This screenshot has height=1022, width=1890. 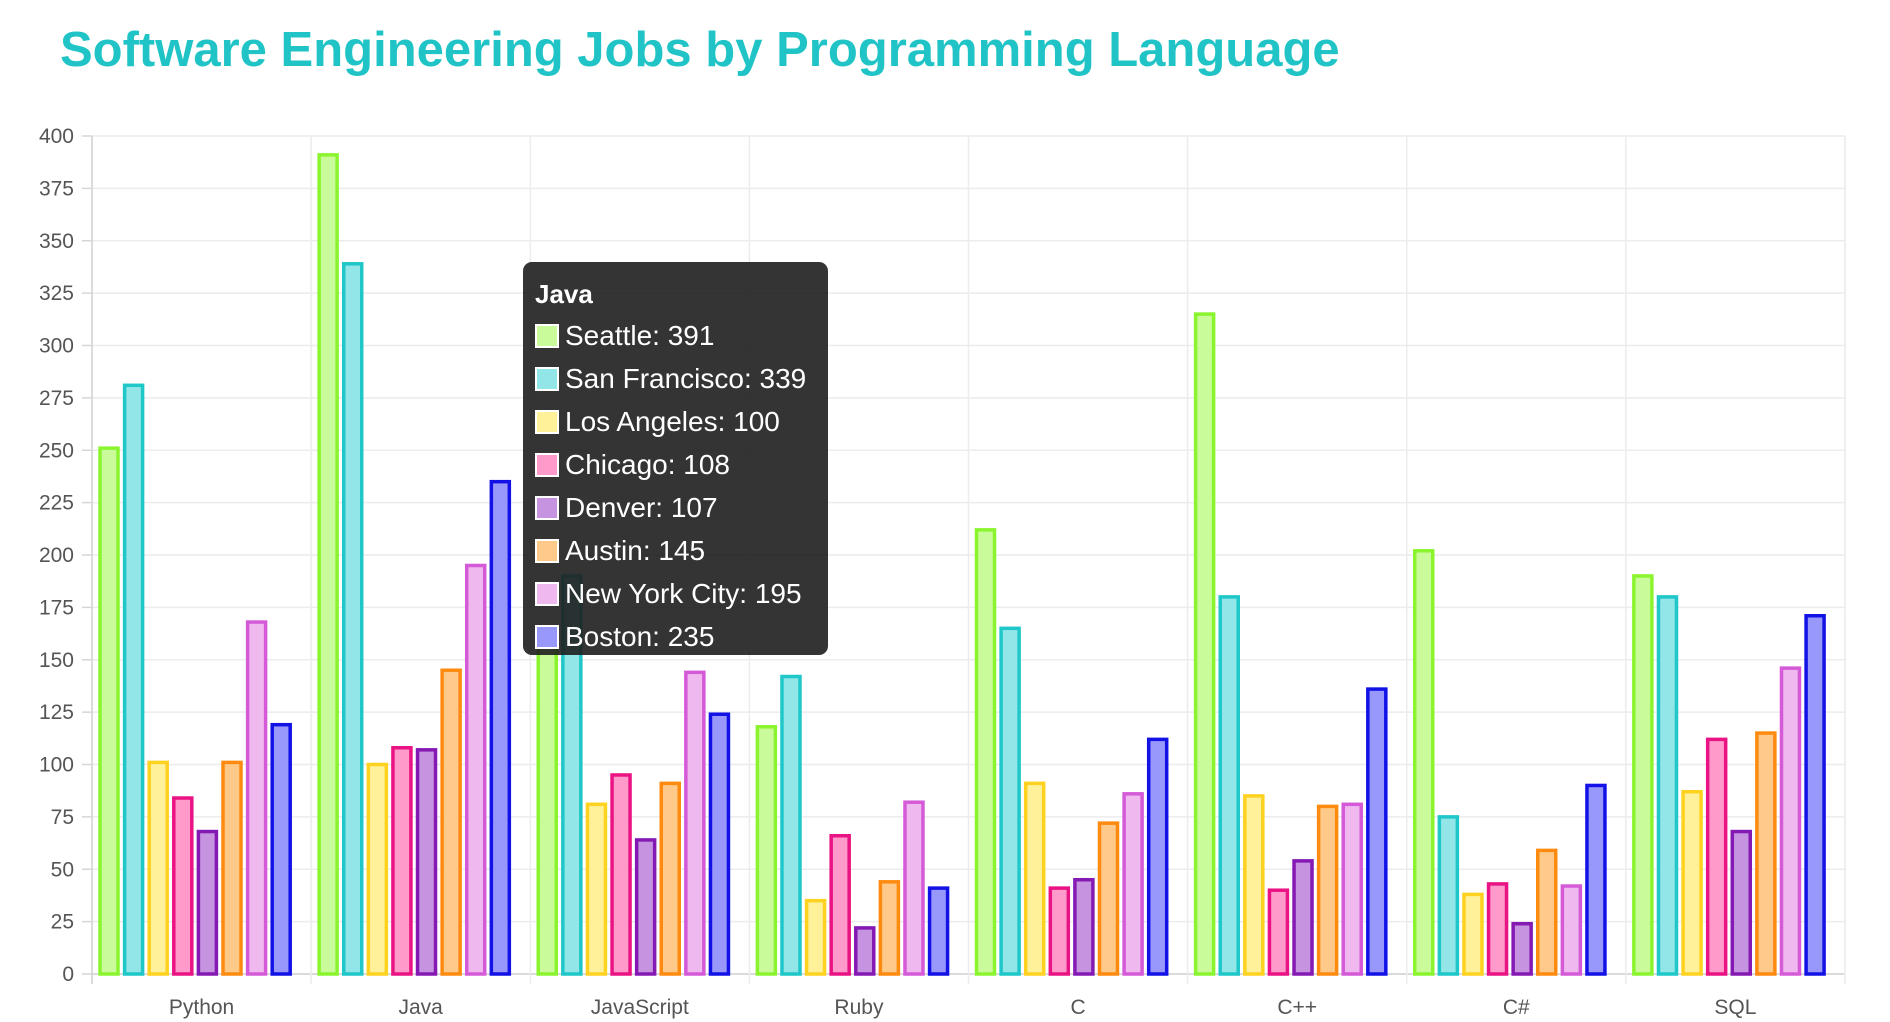 What do you see at coordinates (56, 660) in the screenshot?
I see `y-tick-label: 150` at bounding box center [56, 660].